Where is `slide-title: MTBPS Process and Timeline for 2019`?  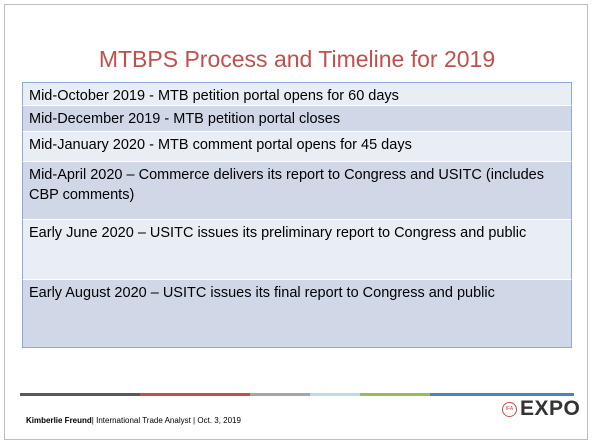
slide-title: MTBPS Process and Timeline for 2019 is located at coordinates (297, 59).